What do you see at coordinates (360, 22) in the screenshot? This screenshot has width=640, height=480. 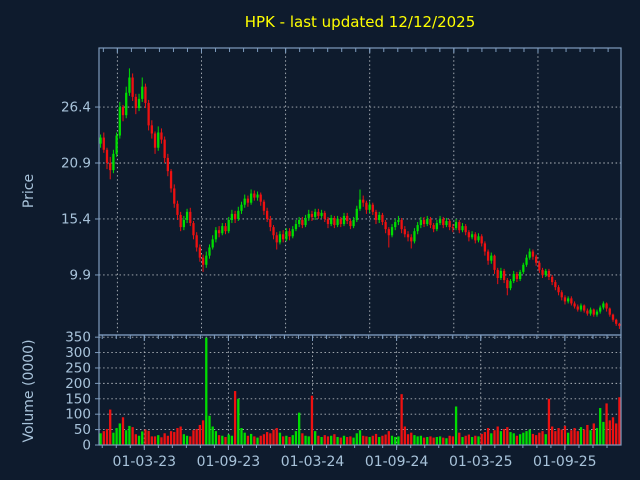 I see `chart-title: HPK - last updated 12/12/2025` at bounding box center [360, 22].